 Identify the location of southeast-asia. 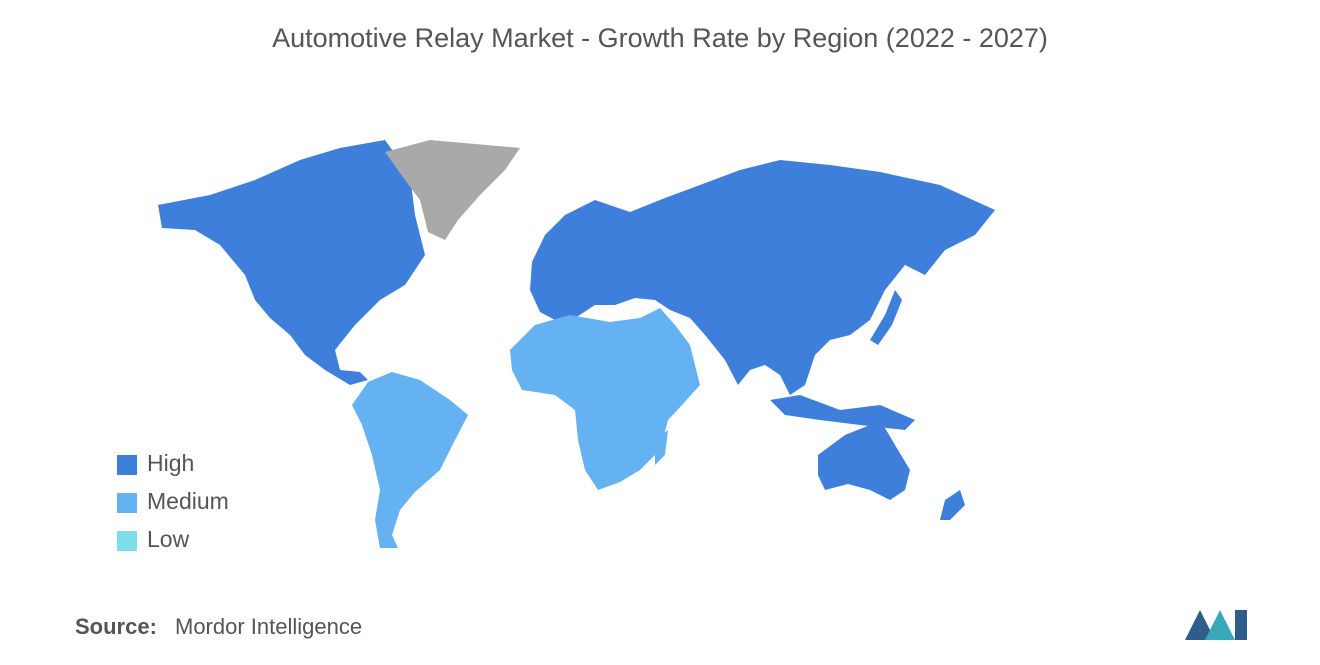
(842, 412).